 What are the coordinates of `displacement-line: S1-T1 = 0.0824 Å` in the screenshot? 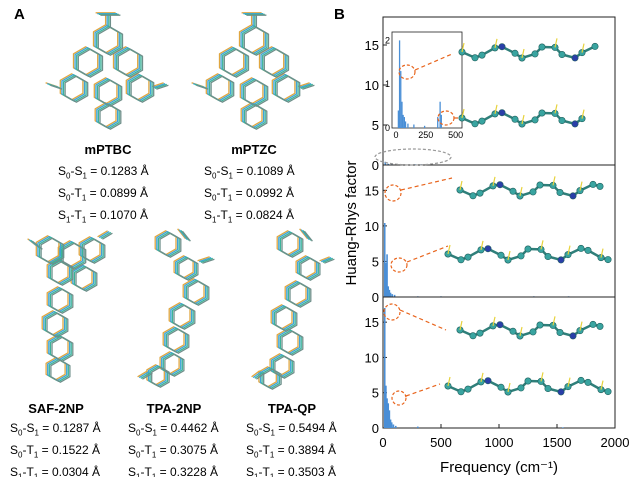 It's located at (249, 218).